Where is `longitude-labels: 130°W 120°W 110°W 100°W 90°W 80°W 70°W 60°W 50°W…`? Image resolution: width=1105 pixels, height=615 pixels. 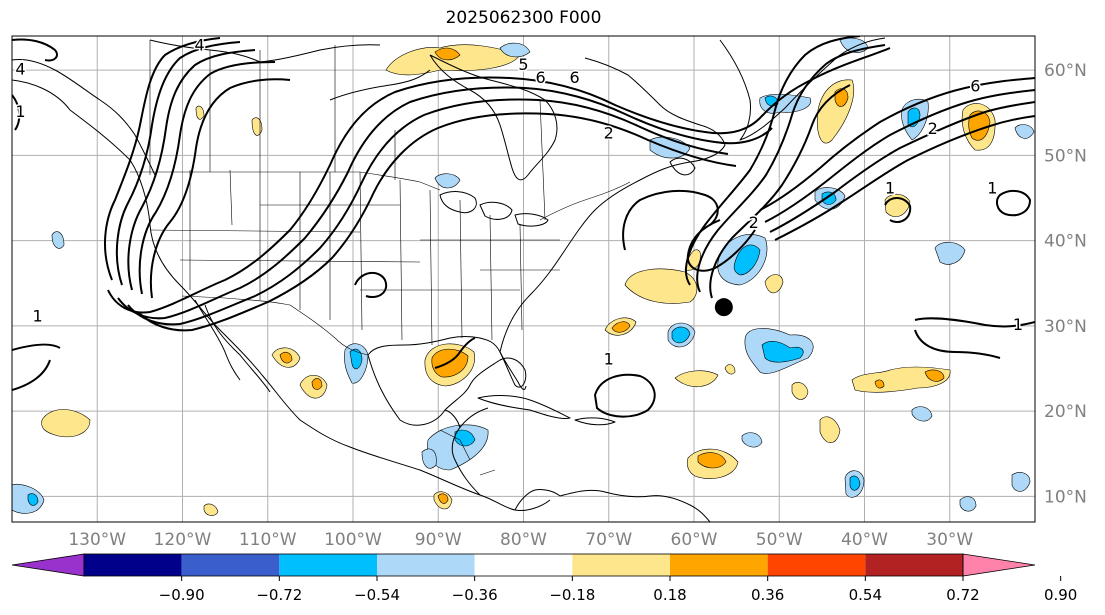 longitude-labels: 130°W 120°W 110°W 100°W 90°W 80°W 70°W 60°W 50°W… is located at coordinates (520, 540).